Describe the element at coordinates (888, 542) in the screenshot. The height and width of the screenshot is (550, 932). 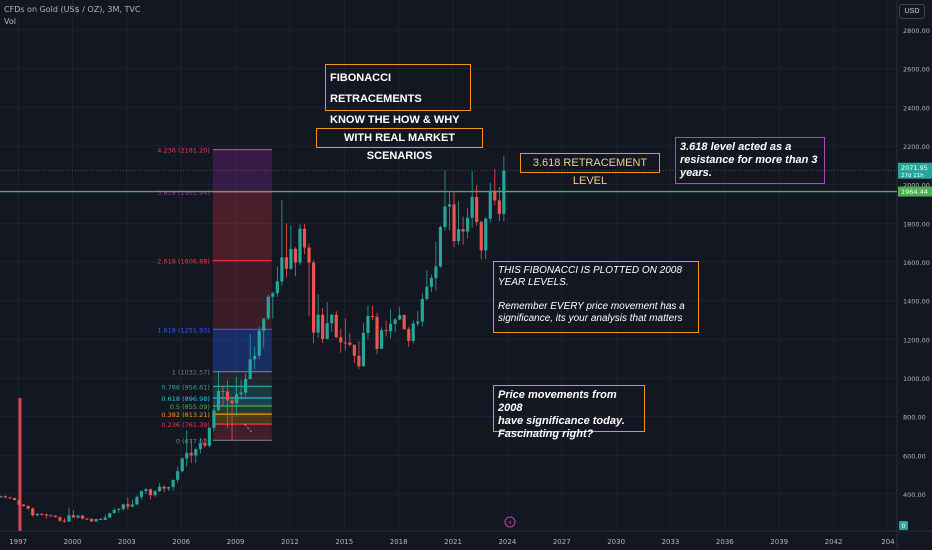
I see `x-tick-label: 204` at that location.